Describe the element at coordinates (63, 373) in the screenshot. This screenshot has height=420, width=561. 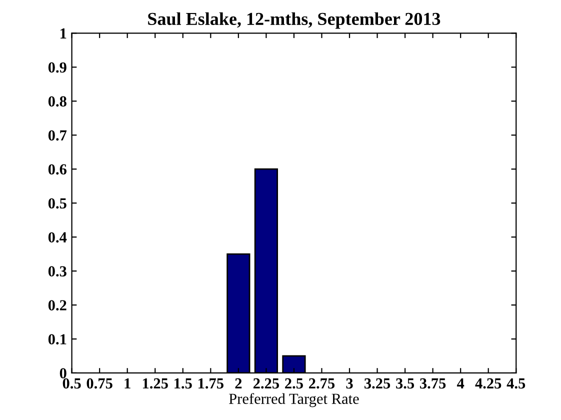
I see `y-tick-label: 0` at that location.